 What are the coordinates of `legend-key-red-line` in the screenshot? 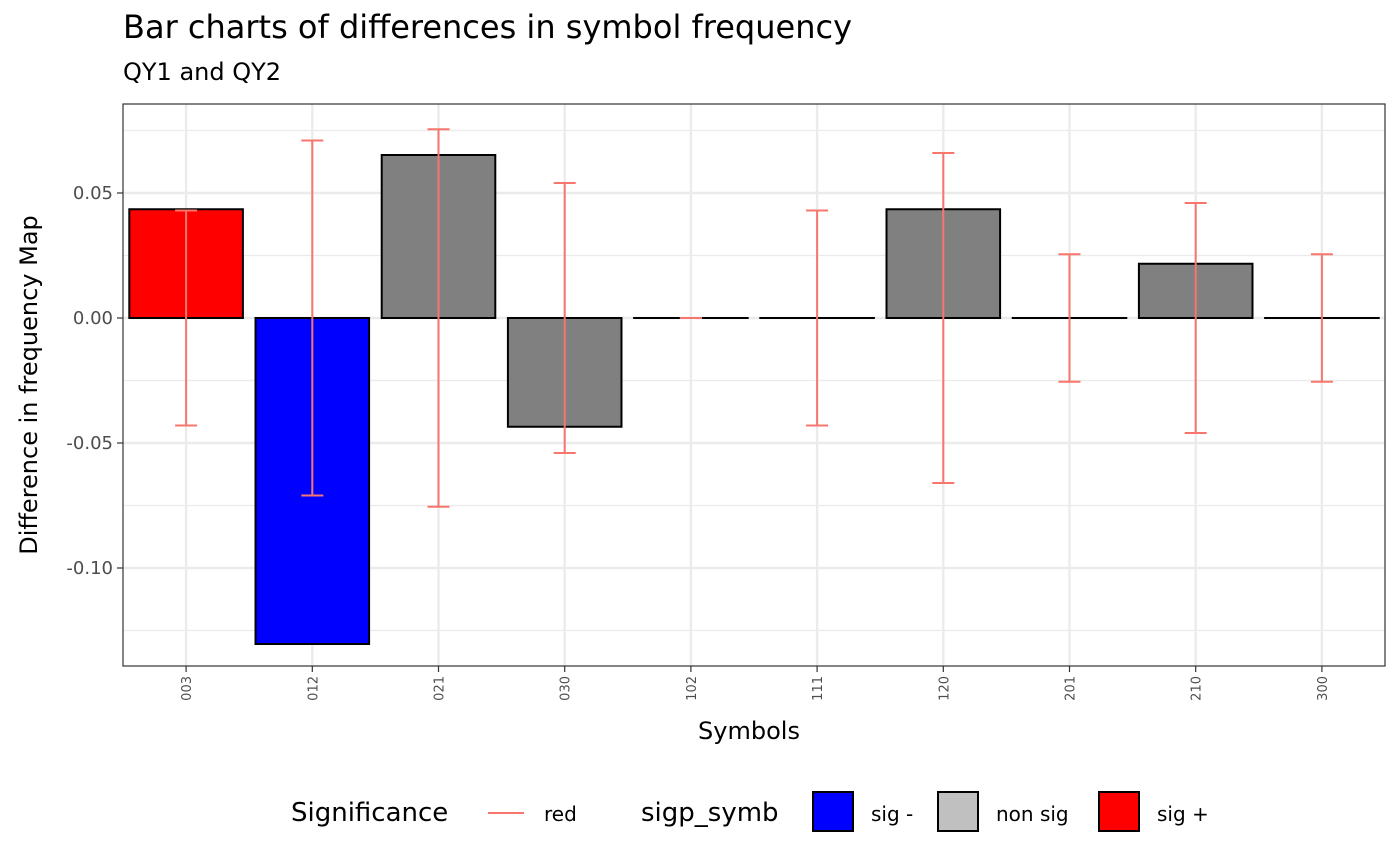 It's located at (506, 813).